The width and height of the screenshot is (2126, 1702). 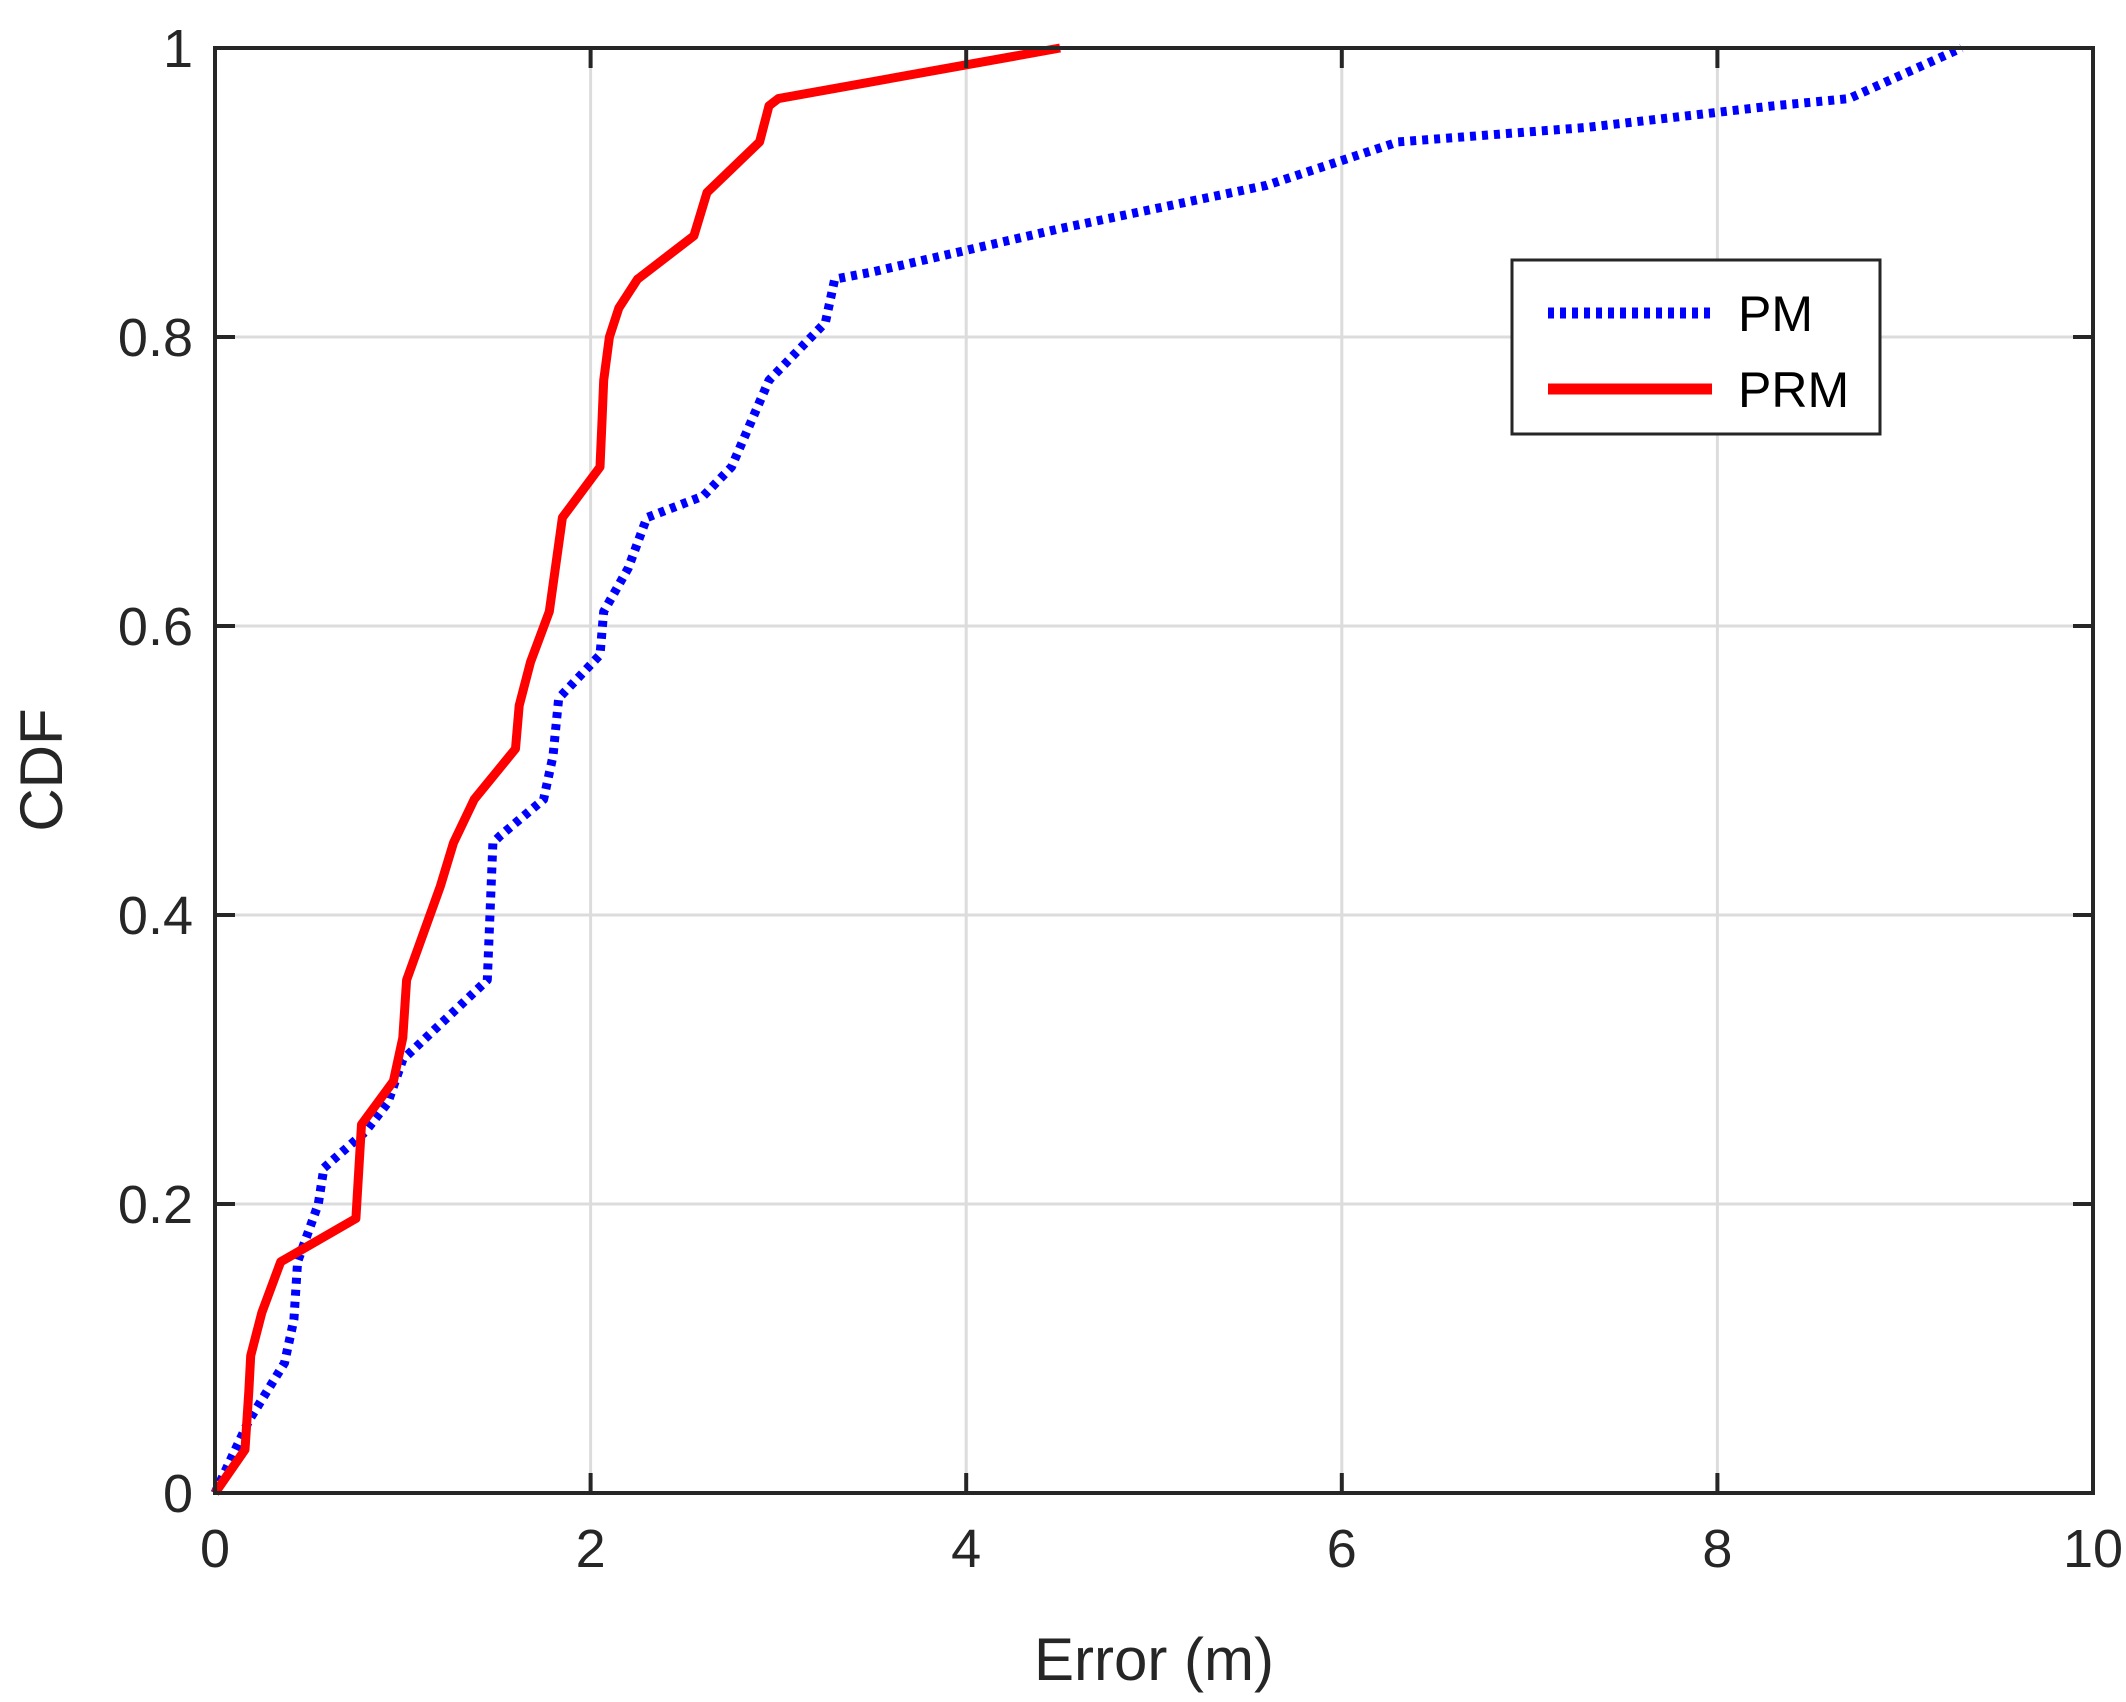 I want to click on x-tick-label: 2, so click(x=591, y=1549).